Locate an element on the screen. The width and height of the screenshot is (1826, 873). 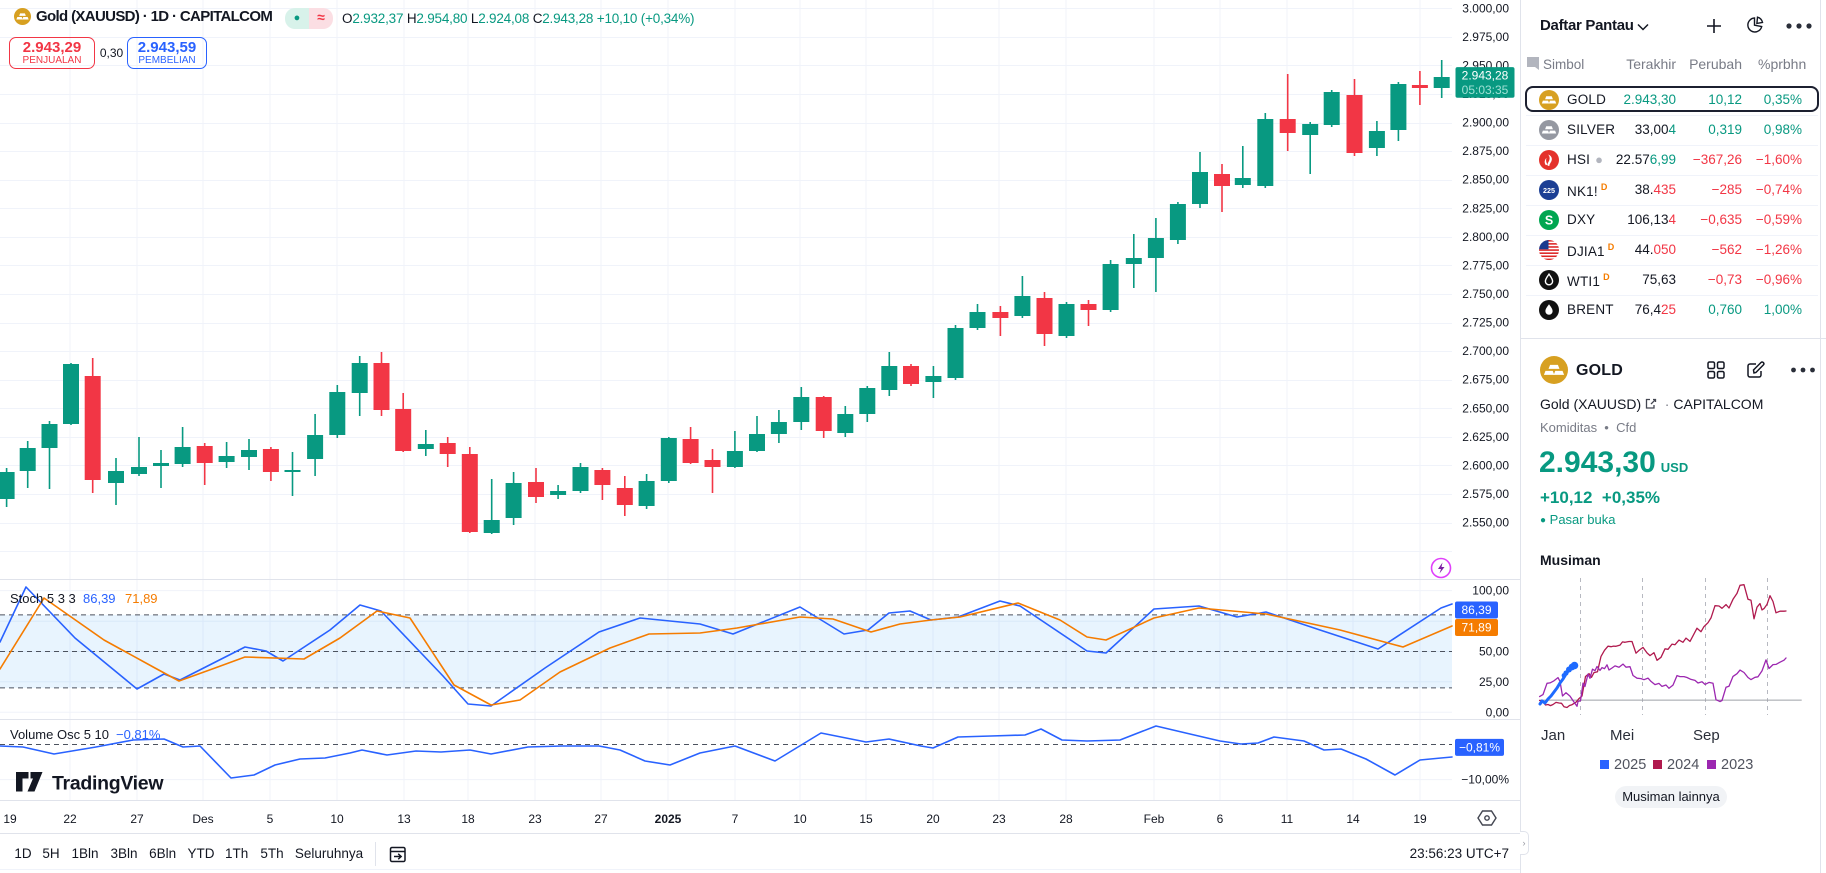
svg-text: 2.575,00 is located at coordinates (1485, 494).